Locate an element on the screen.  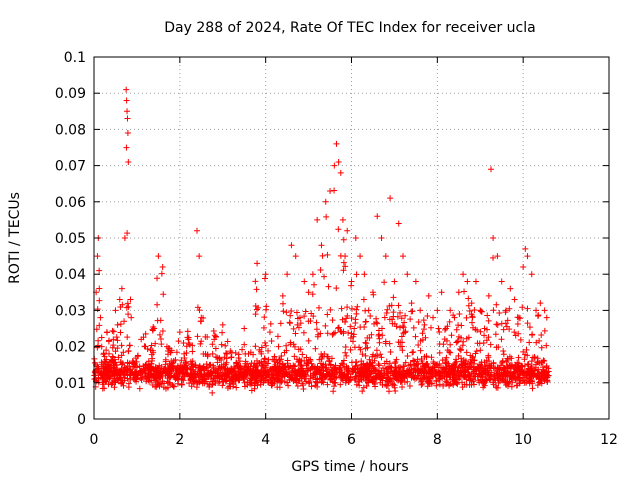
y-tick-label: 0.09 is located at coordinates (70, 94).